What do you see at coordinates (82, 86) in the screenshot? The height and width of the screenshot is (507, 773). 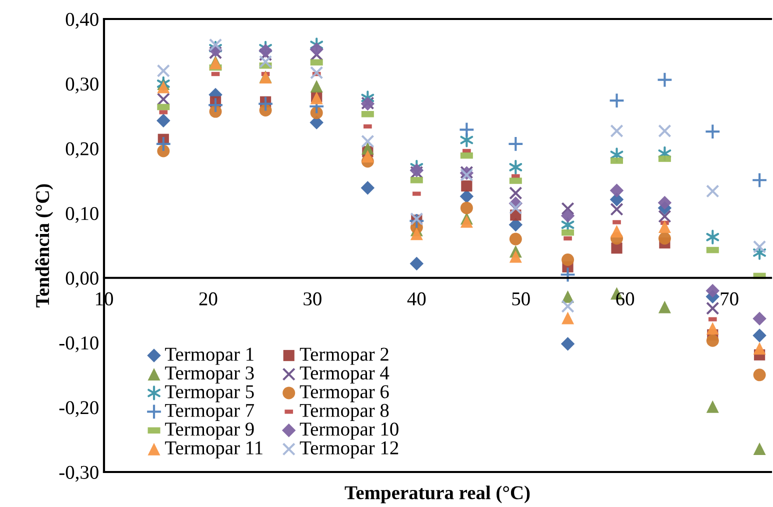 I see `y-tick-label: 0,30` at bounding box center [82, 86].